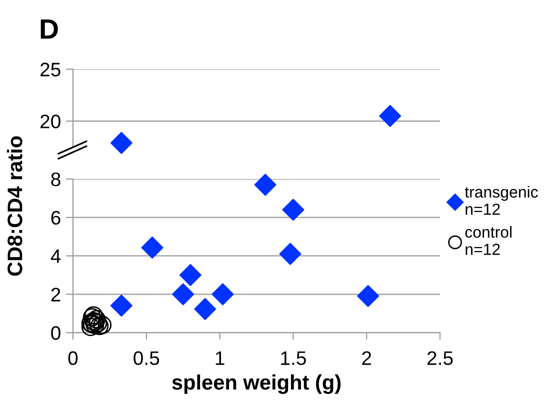 This screenshot has height=412, width=557. I want to click on y-tick-label: 8, so click(55, 179).